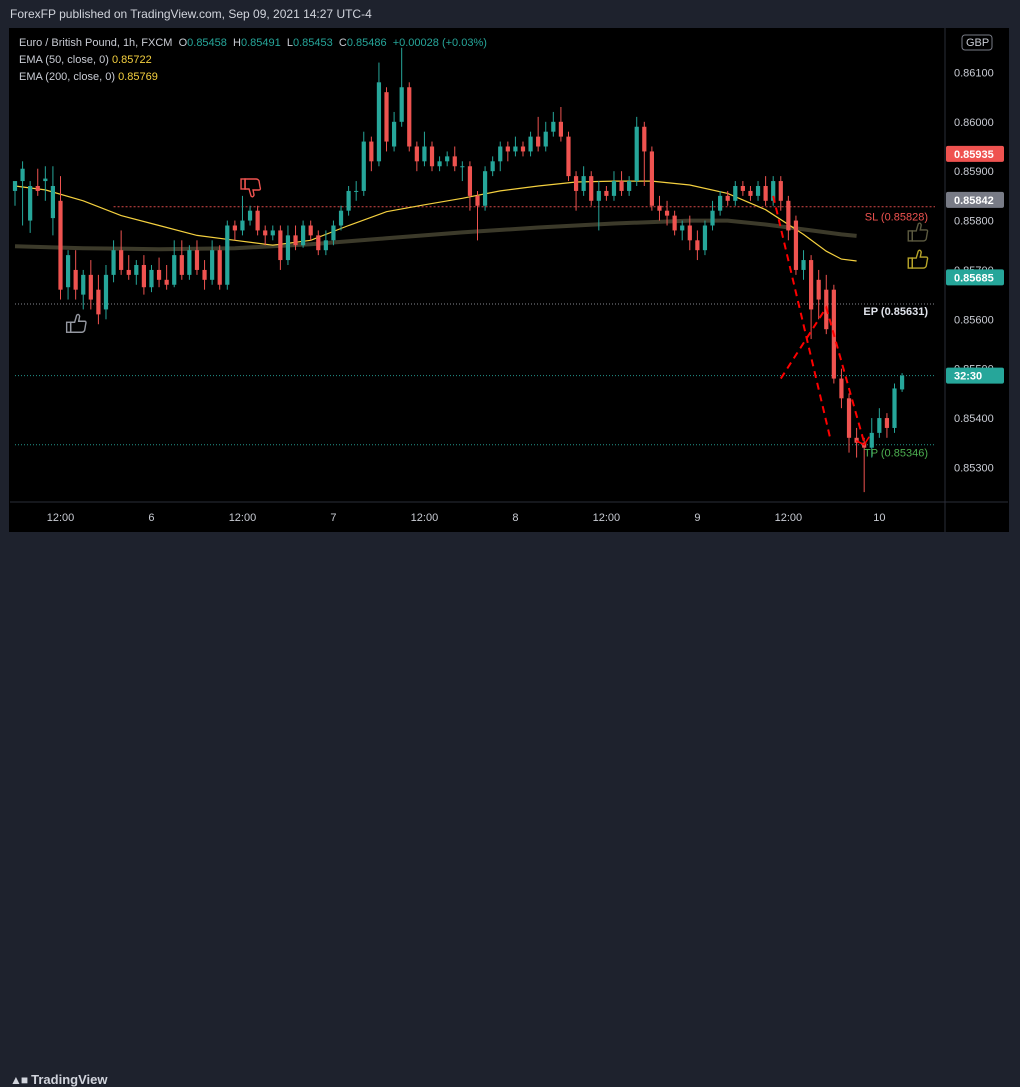  What do you see at coordinates (895, 336) in the screenshot?
I see `level-labels: SL (0.85828) EP (0.85631) TP (0.85346)` at bounding box center [895, 336].